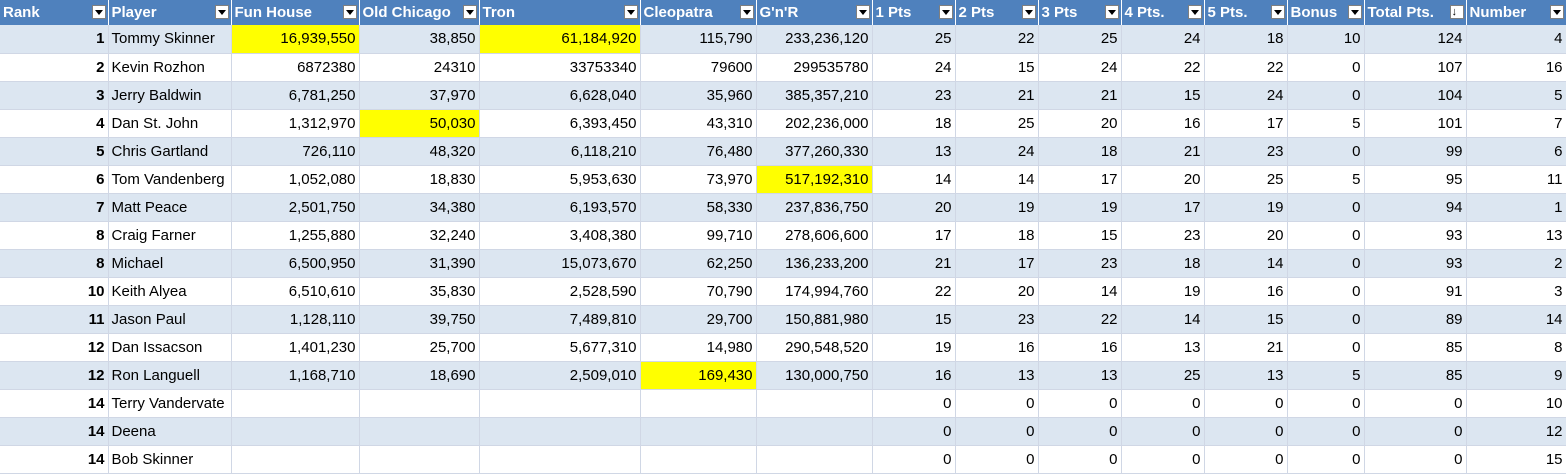 Image resolution: width=1566 pixels, height=475 pixels. Describe the element at coordinates (1246, 207) in the screenshot. I see `5-pts-cell: 19` at that location.